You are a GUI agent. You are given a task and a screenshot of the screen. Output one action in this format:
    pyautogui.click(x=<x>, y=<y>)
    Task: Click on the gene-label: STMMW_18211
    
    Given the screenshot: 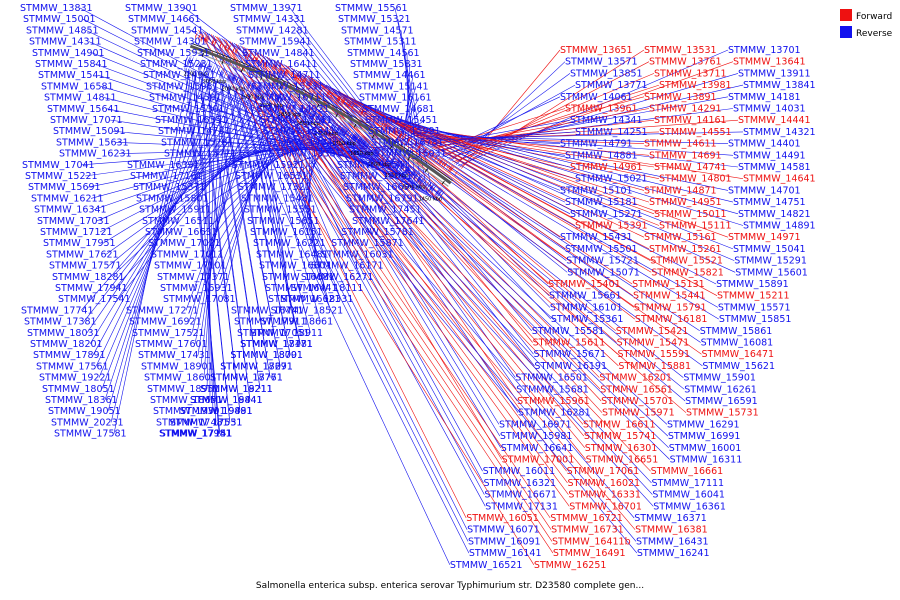 What is the action you would take?
    pyautogui.click(x=236, y=389)
    